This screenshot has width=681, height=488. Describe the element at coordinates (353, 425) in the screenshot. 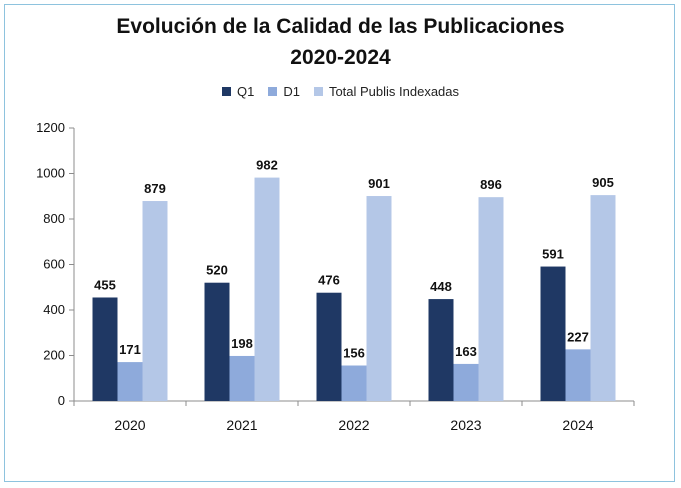

I see `x-tick-label: 2022` at that location.